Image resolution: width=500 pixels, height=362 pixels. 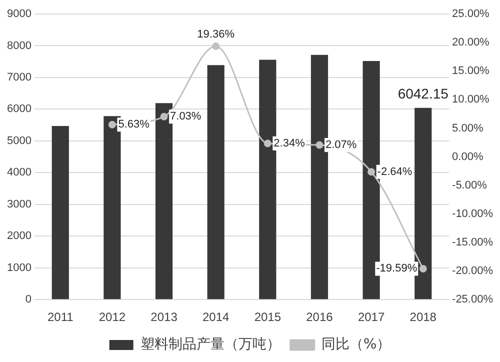 I want to click on data-label: -2.64%, so click(x=394, y=172).